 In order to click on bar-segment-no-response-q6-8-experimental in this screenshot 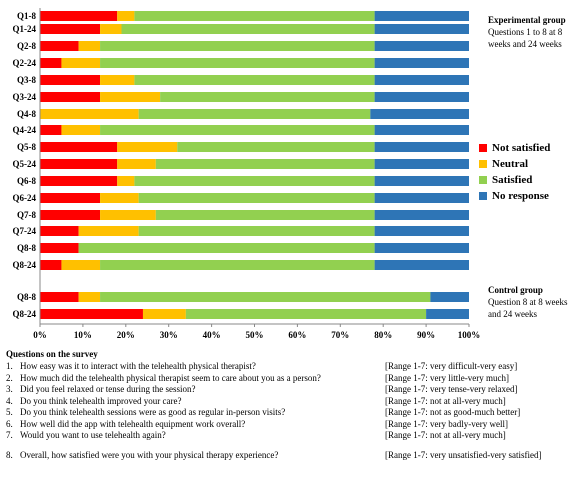, I will do `click(421, 181)`.